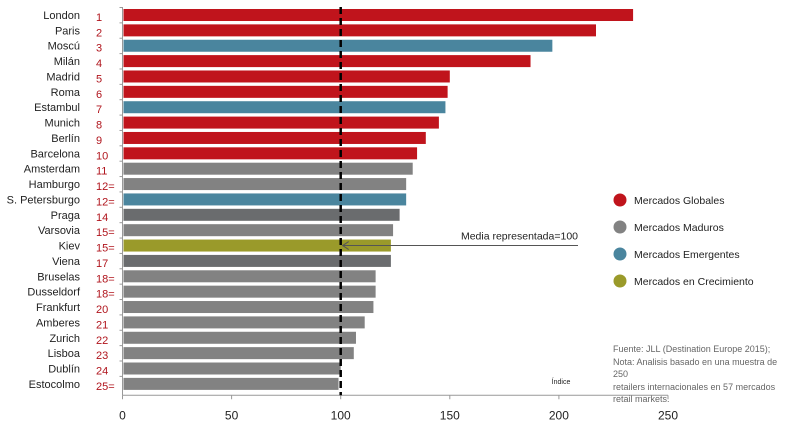 The width and height of the screenshot is (800, 424). I want to click on category-label: Praga, so click(66, 216).